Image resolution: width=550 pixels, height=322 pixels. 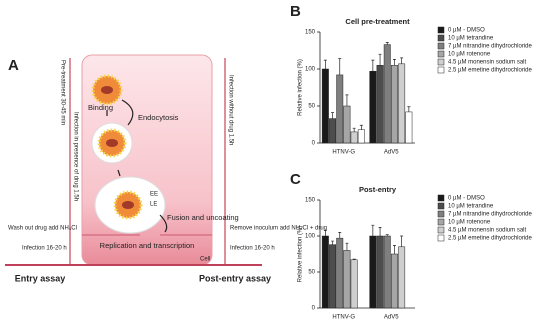 I want to click on infection-without-drug-label: Infection without drug 1.5h, so click(x=230, y=110).